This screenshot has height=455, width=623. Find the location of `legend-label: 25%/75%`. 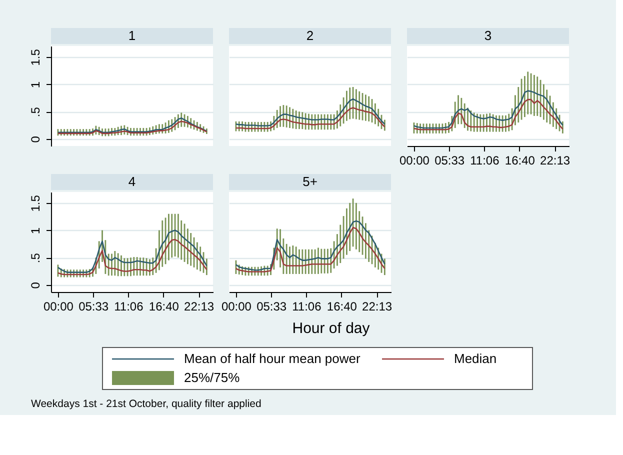

legend-label: 25%/75% is located at coordinates (212, 377).